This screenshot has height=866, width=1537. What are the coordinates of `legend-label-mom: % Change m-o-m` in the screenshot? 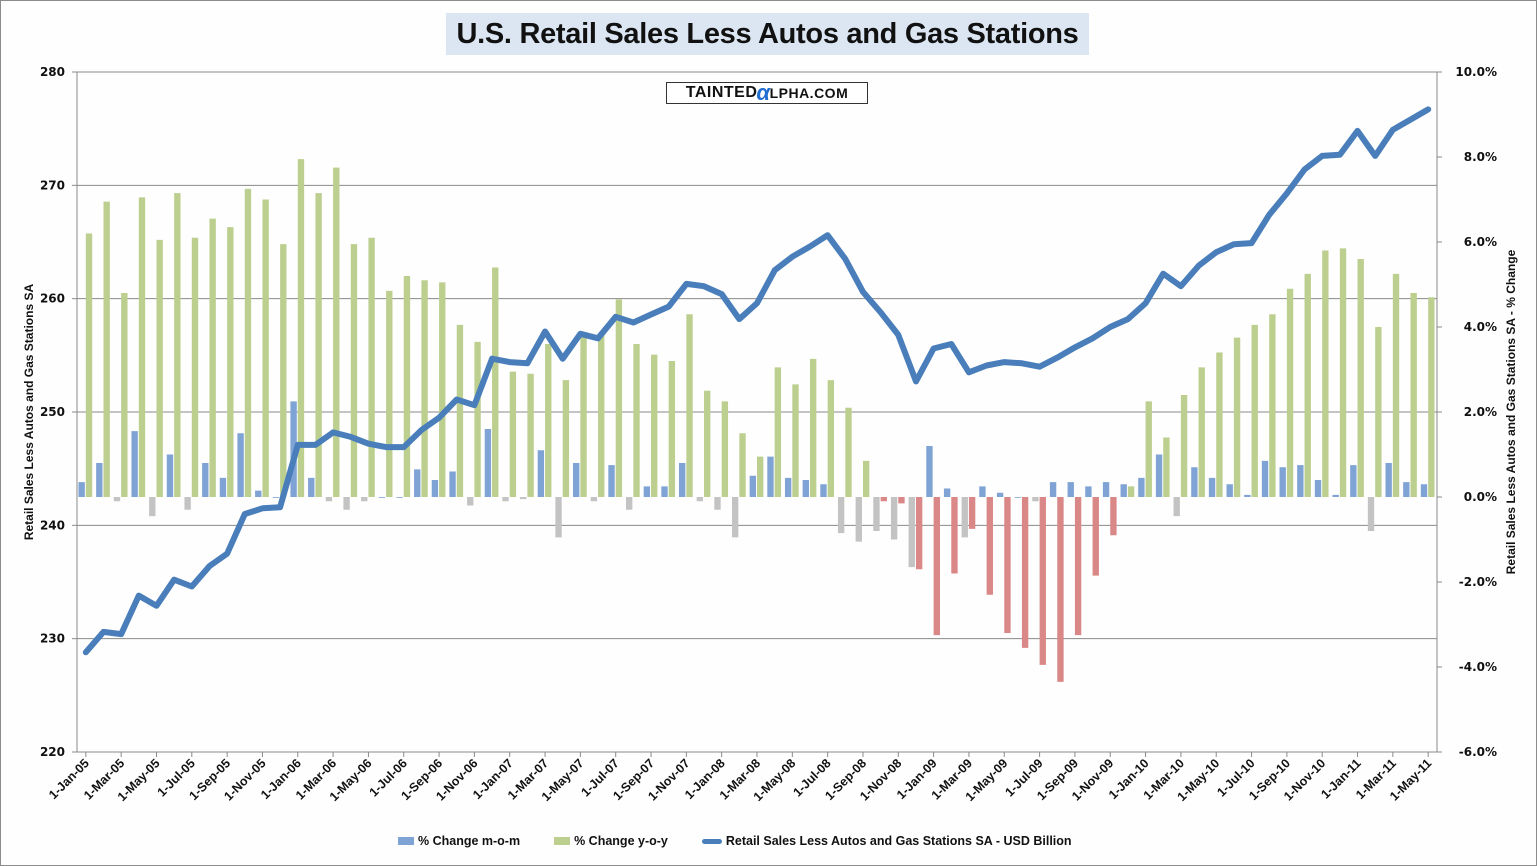 It's located at (469, 841).